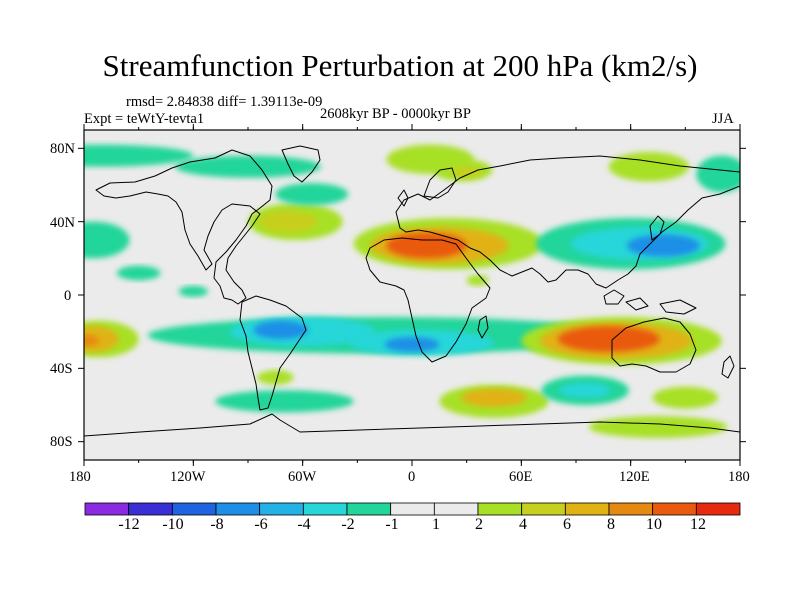 Image resolution: width=800 pixels, height=600 pixels. What do you see at coordinates (412, 425) in the screenshot?
I see `coastline-antarctica` at bounding box center [412, 425].